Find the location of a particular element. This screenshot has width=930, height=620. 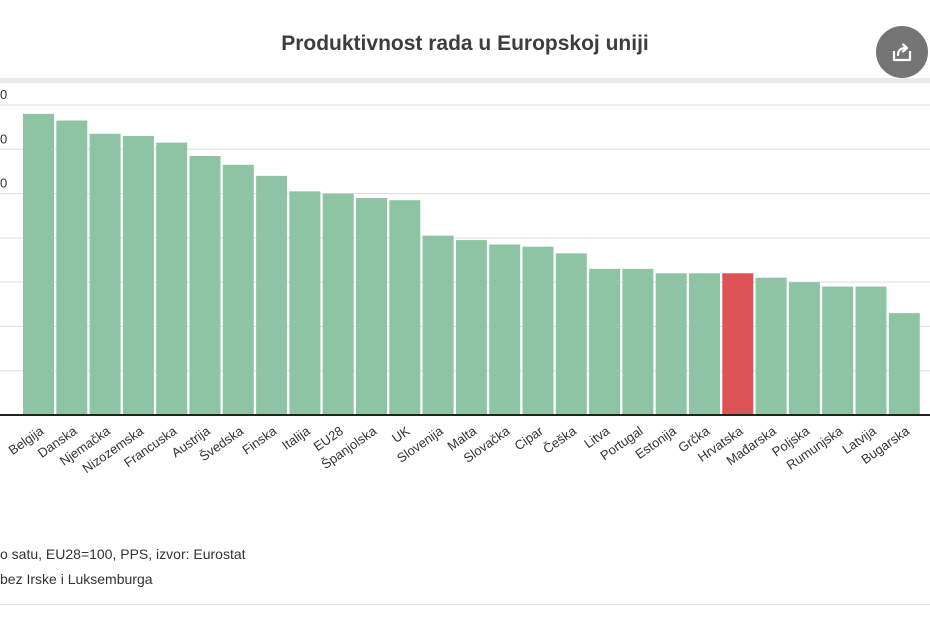

share-icon is located at coordinates (902, 52).